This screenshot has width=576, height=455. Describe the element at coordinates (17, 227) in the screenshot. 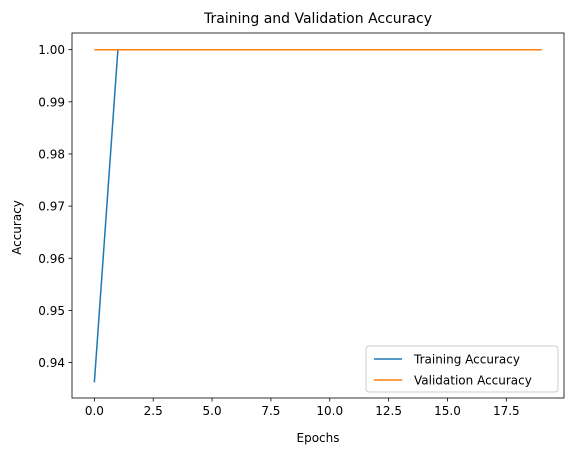

I see `y-axis-label: Accuracy` at that location.